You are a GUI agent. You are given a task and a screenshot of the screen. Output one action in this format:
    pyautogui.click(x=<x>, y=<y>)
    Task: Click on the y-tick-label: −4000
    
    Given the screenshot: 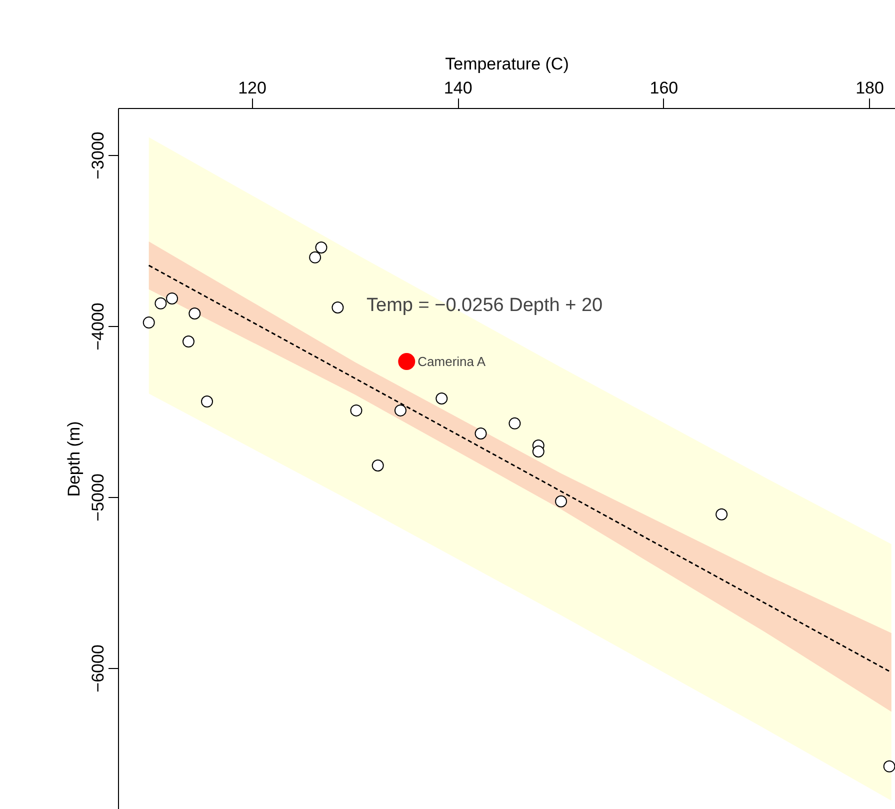 What is the action you would take?
    pyautogui.click(x=98, y=326)
    